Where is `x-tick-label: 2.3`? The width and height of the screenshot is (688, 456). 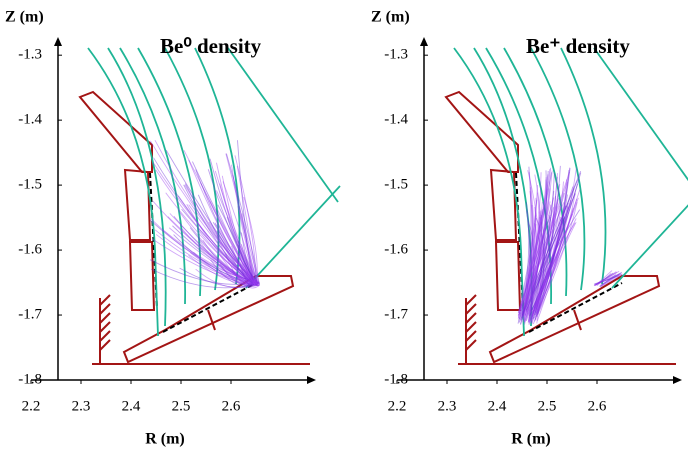 x-tick-label: 2.3 is located at coordinates (447, 406).